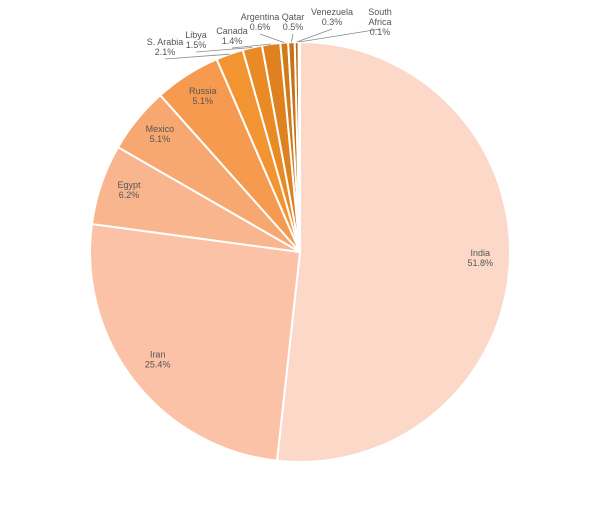 The width and height of the screenshot is (600, 505). What do you see at coordinates (224, 50) in the screenshot?
I see `leader-line-libya` at bounding box center [224, 50].